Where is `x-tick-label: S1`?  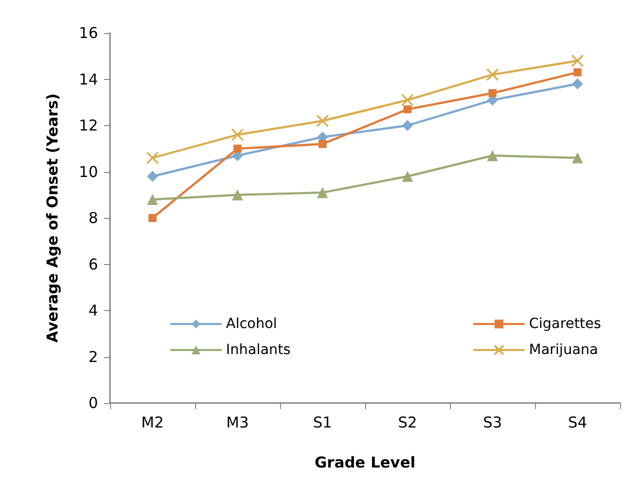
x-tick-label: S1 is located at coordinates (322, 423).